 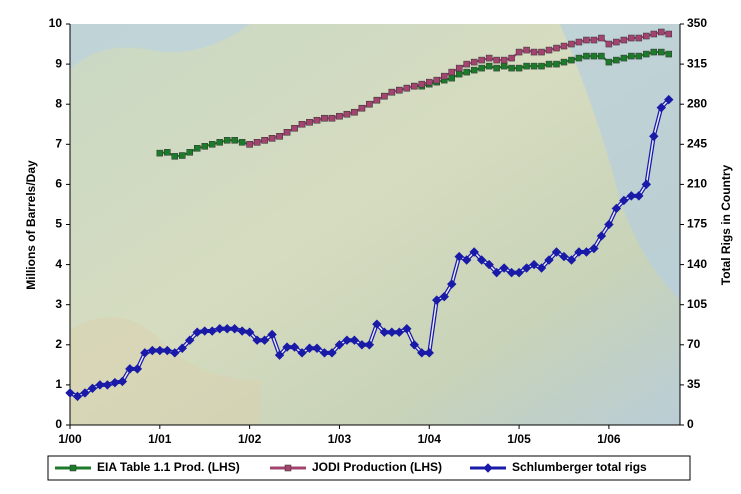 What do you see at coordinates (519, 439) in the screenshot?
I see `x-tick-label: 1/05` at bounding box center [519, 439].